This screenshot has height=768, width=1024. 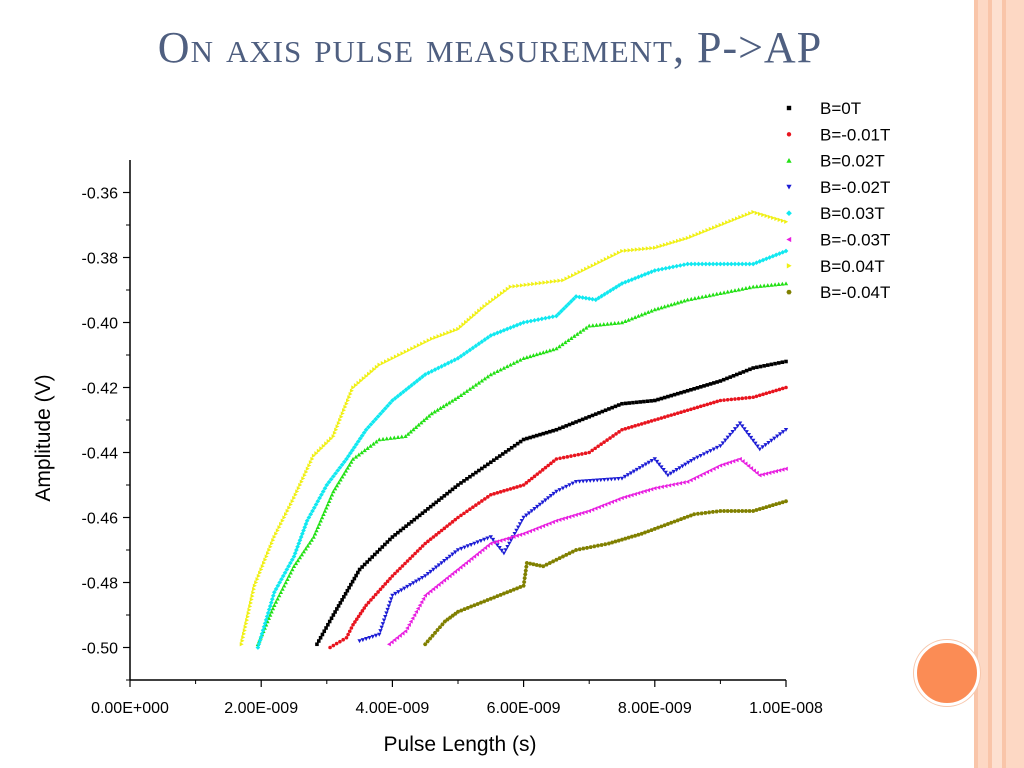 I want to click on y-axis-label: Amplitude (V), so click(x=43, y=437).